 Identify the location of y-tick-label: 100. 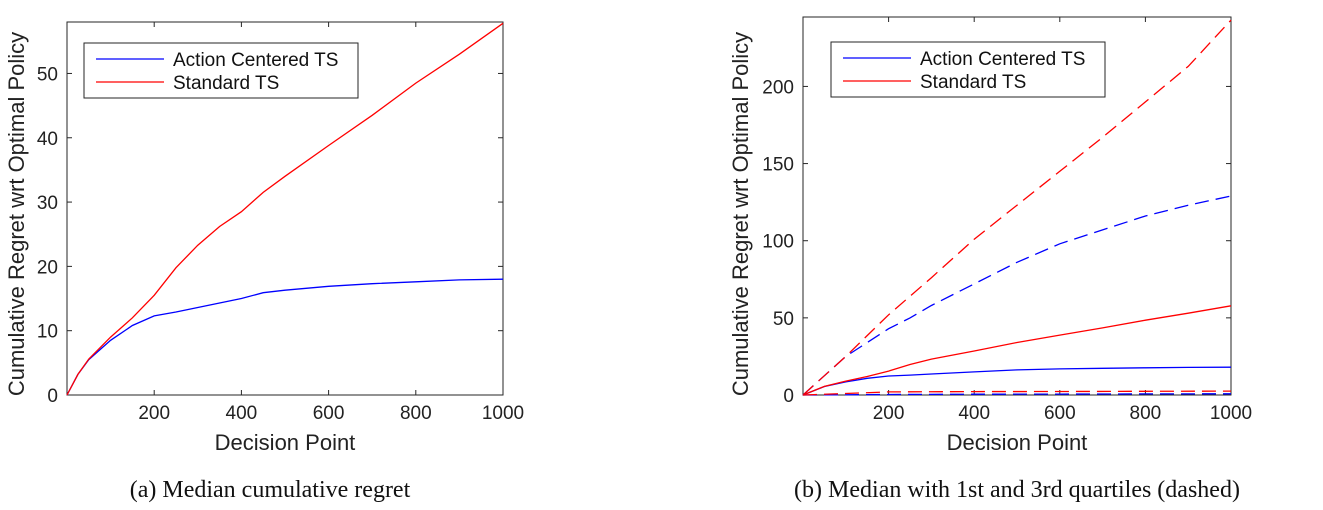
(778, 242).